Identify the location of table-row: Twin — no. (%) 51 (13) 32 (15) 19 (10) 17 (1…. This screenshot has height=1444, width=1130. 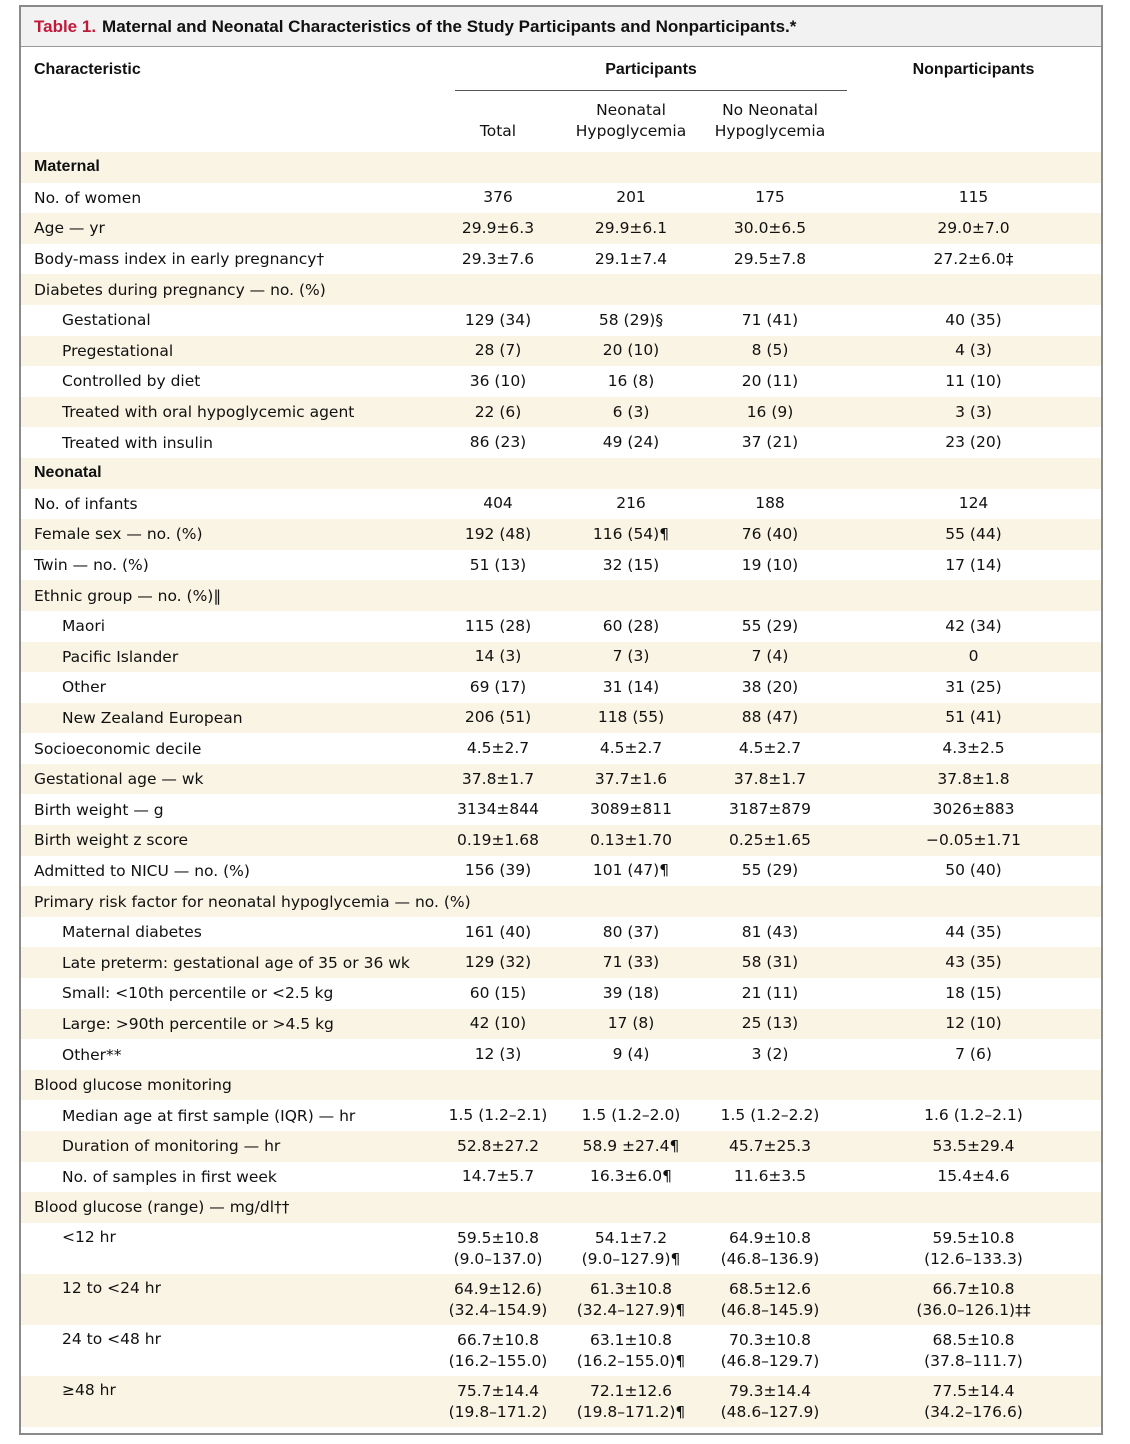
(561, 565).